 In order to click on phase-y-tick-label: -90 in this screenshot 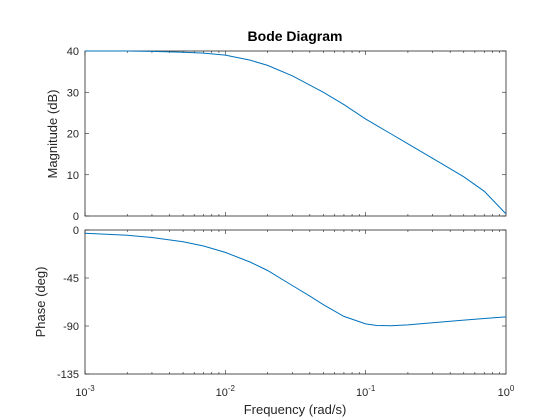, I will do `click(71, 327)`.